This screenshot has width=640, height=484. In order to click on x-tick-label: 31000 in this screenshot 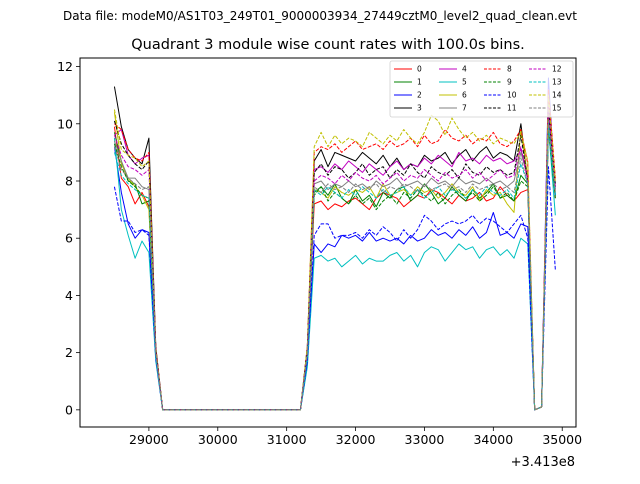, I will do `click(287, 439)`.